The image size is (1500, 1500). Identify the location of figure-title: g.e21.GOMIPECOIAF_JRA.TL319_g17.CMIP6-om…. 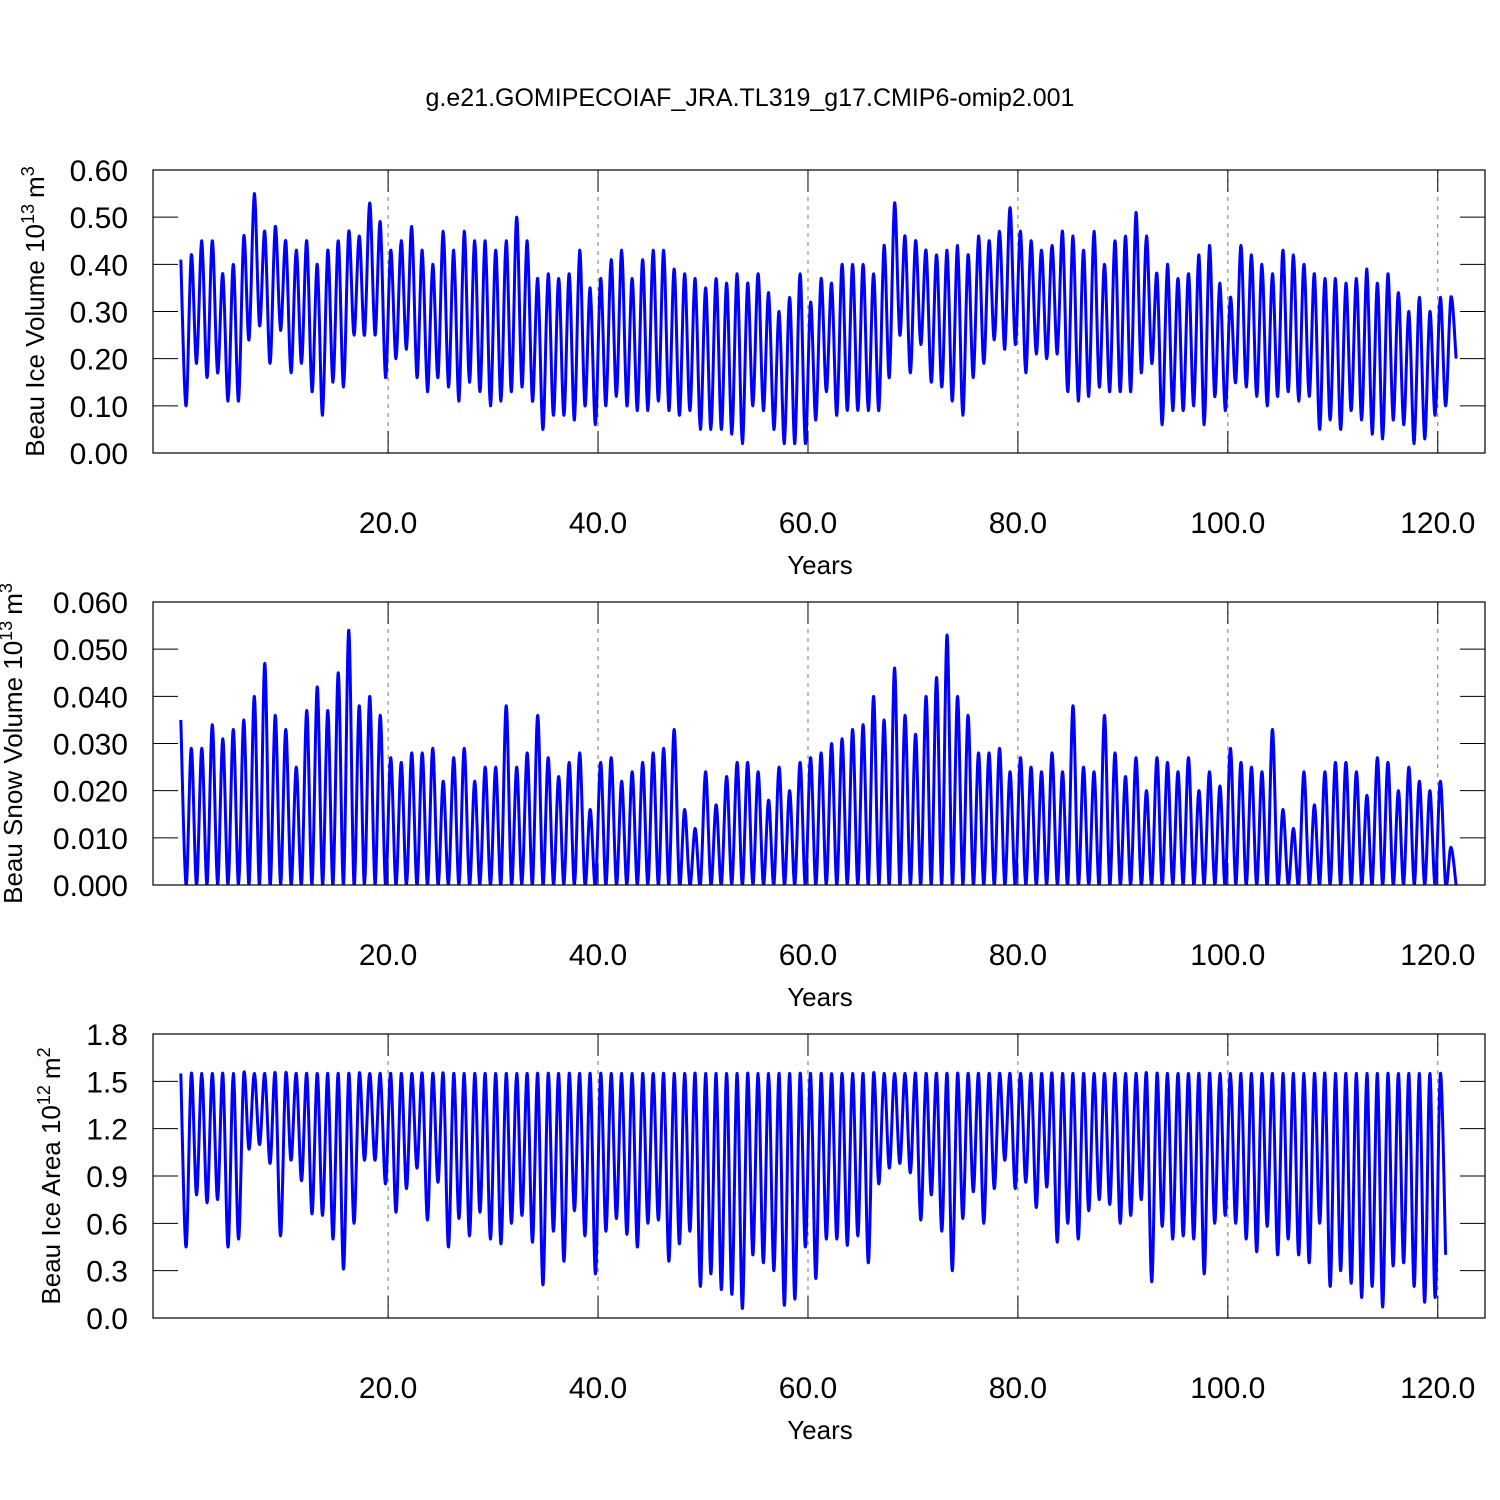
(750, 98).